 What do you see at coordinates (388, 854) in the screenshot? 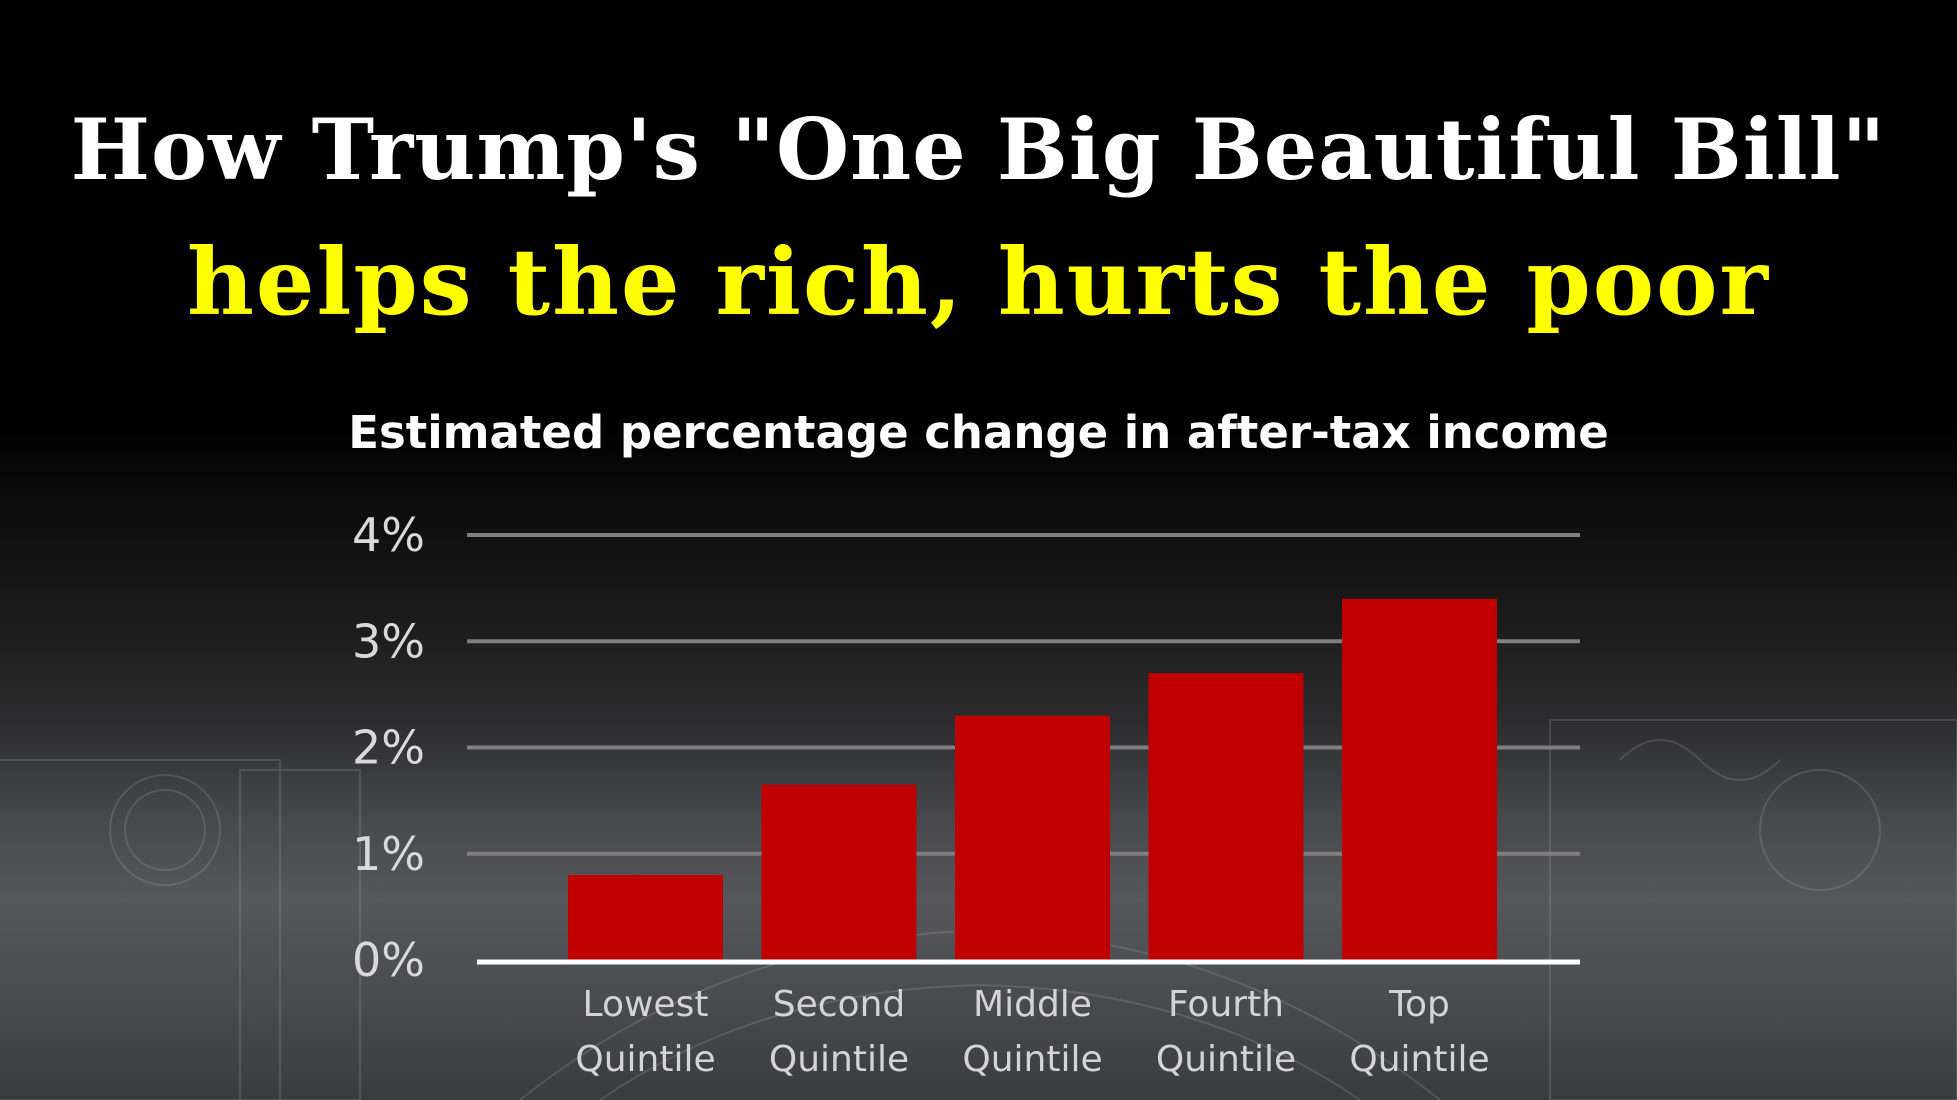
I see `y-tick-label: 1%` at bounding box center [388, 854].